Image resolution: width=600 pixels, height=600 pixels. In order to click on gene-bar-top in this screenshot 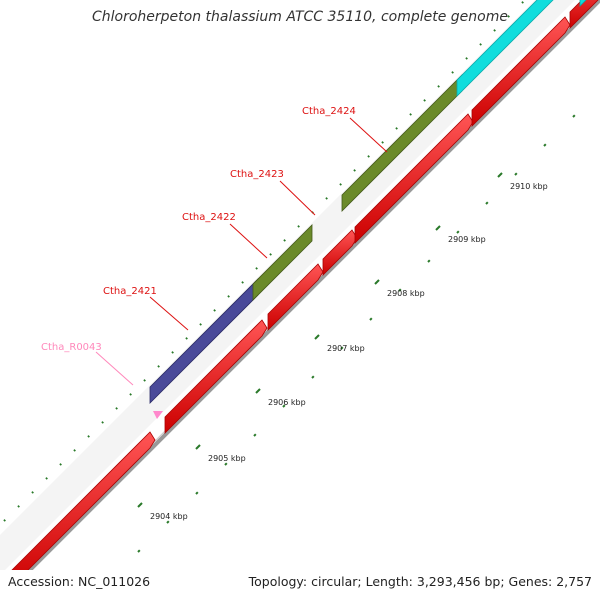, I will do `click(583, 3)`.